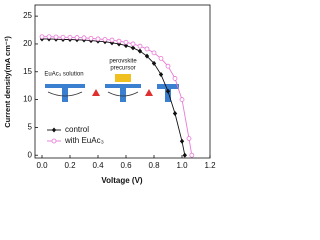 The height and width of the screenshot is (240, 320). What do you see at coordinates (182, 165) in the screenshot?
I see `x-tick-label: 1.0` at bounding box center [182, 165].